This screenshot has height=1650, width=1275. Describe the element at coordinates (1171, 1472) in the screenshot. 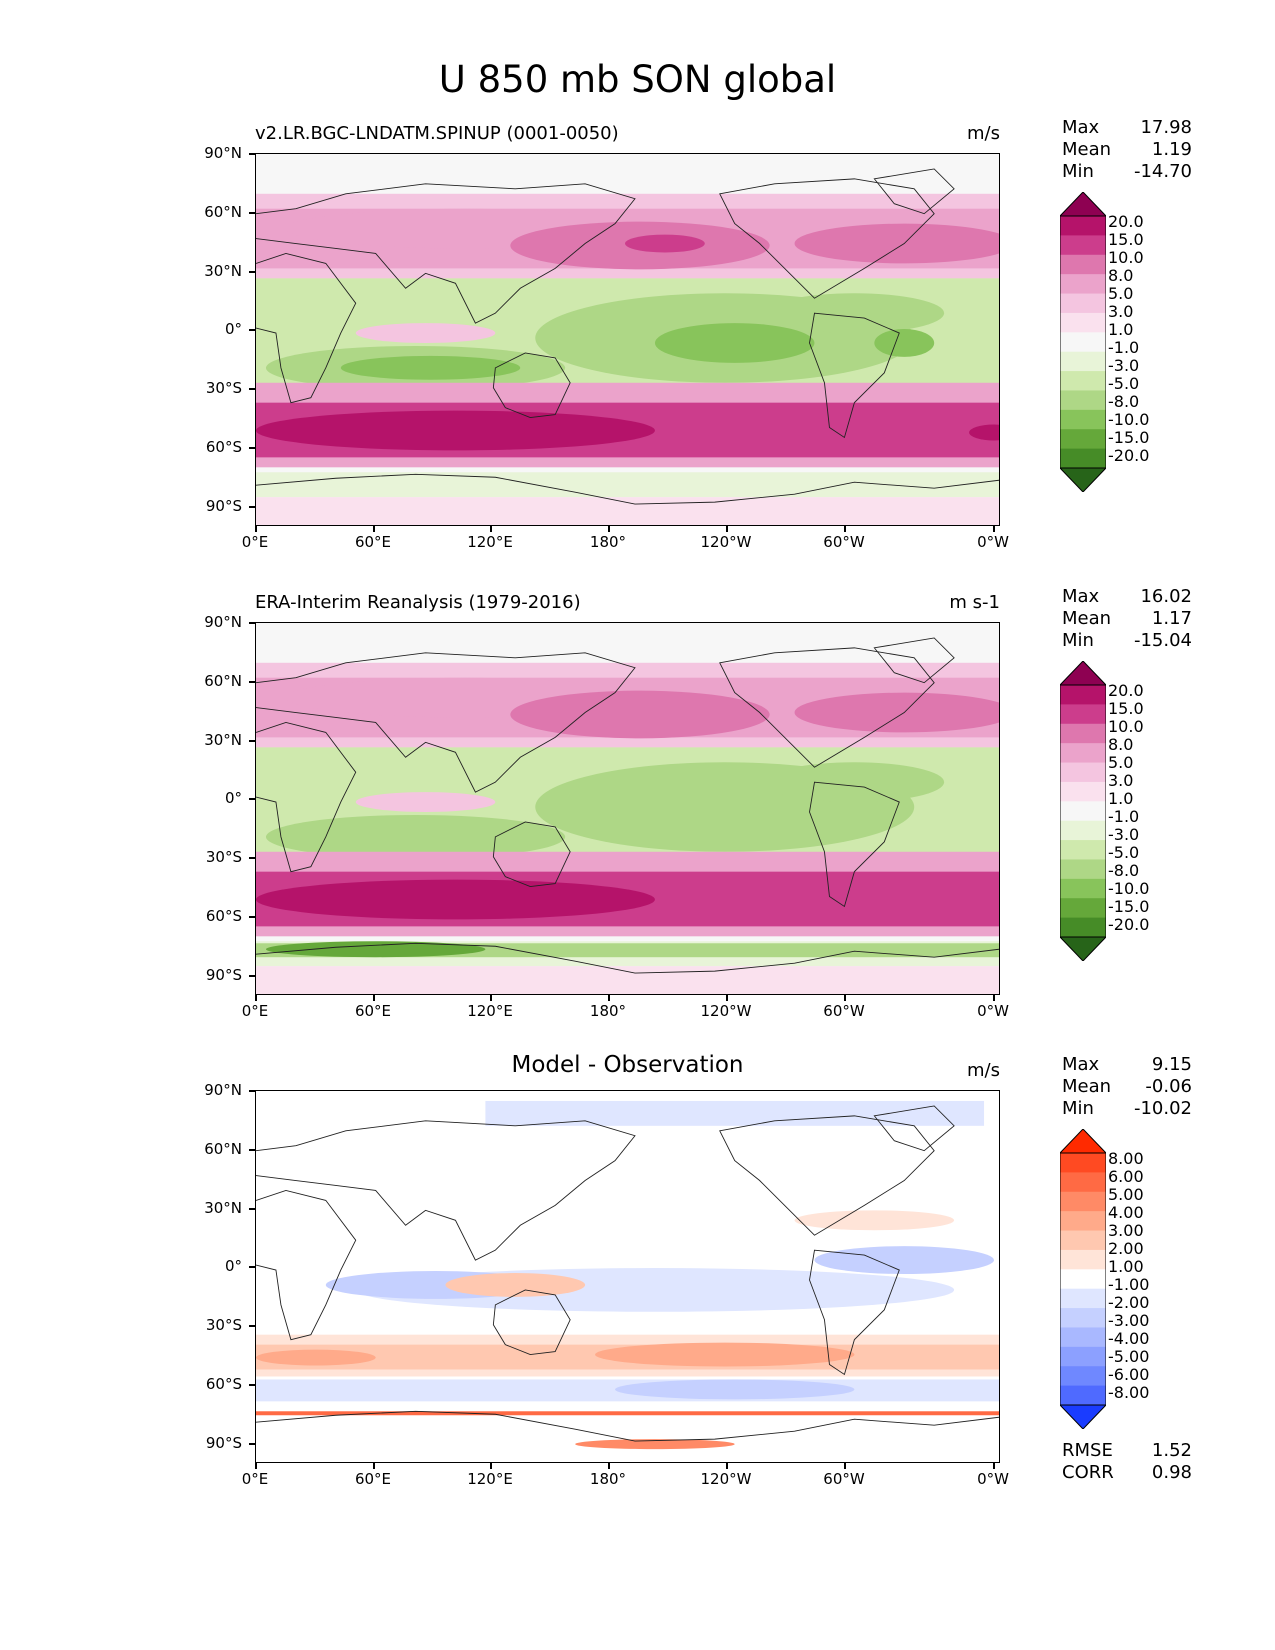

I see `metric-value: 0.98` at that location.